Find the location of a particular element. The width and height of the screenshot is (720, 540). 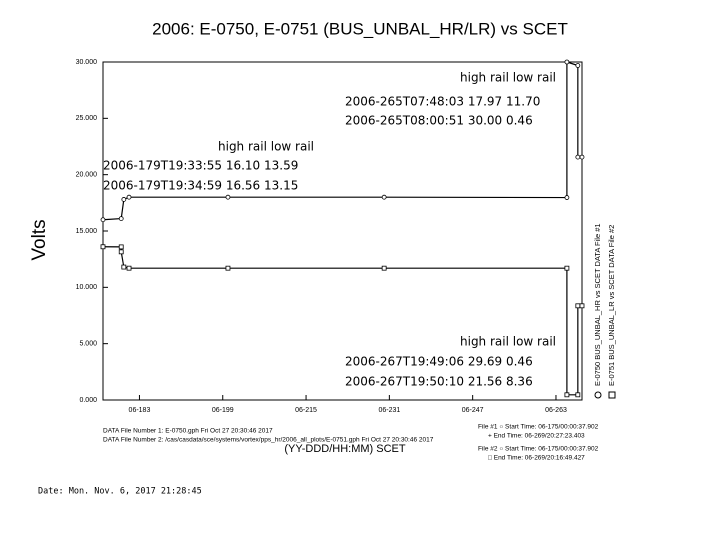

x-axis-label: (YY-DDD/HH:MM) SCET is located at coordinates (344, 449).